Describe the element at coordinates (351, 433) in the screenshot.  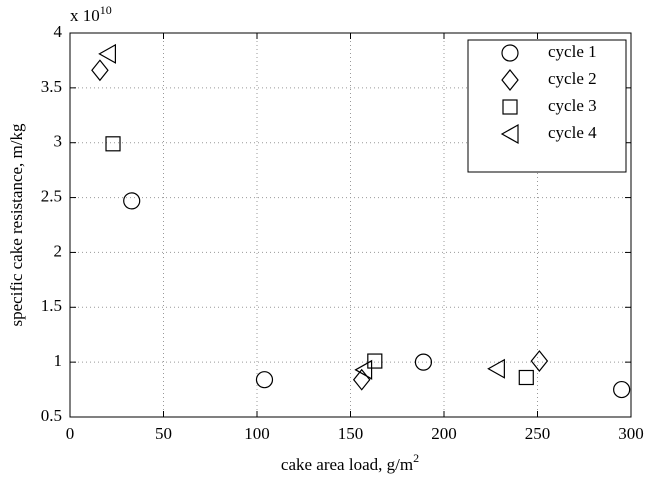
I see `x-tick-label: 150` at that location.